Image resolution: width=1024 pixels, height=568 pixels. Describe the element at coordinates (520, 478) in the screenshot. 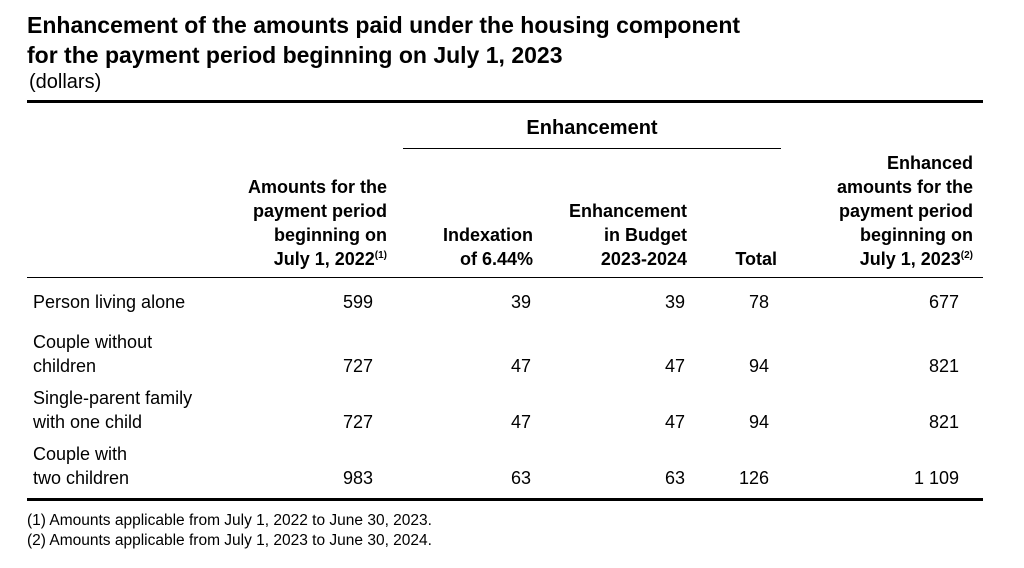

I see `cell-indexation: 63` at that location.